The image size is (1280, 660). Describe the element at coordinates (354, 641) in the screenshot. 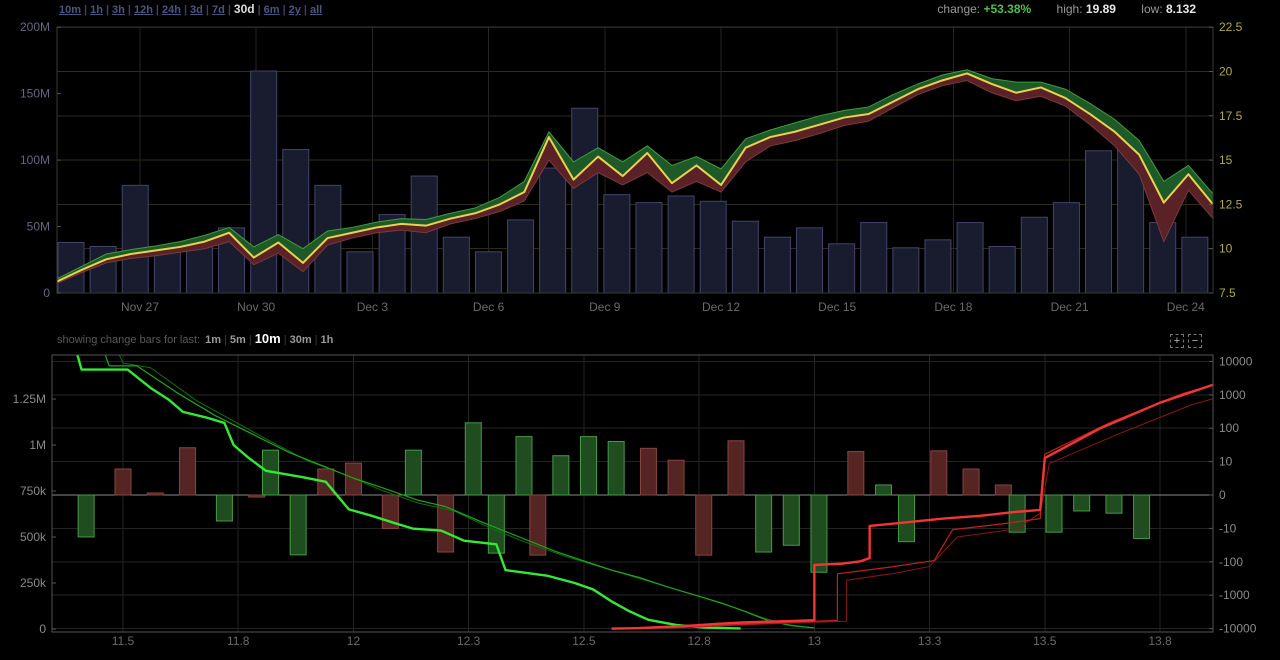

I see `price-x-axis-label: 12` at that location.